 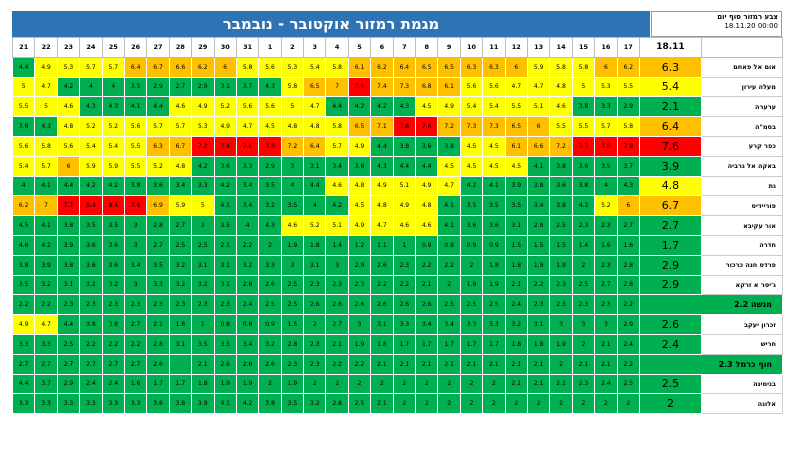 I want to click on value-cell: 6.4, so click(x=135, y=67).